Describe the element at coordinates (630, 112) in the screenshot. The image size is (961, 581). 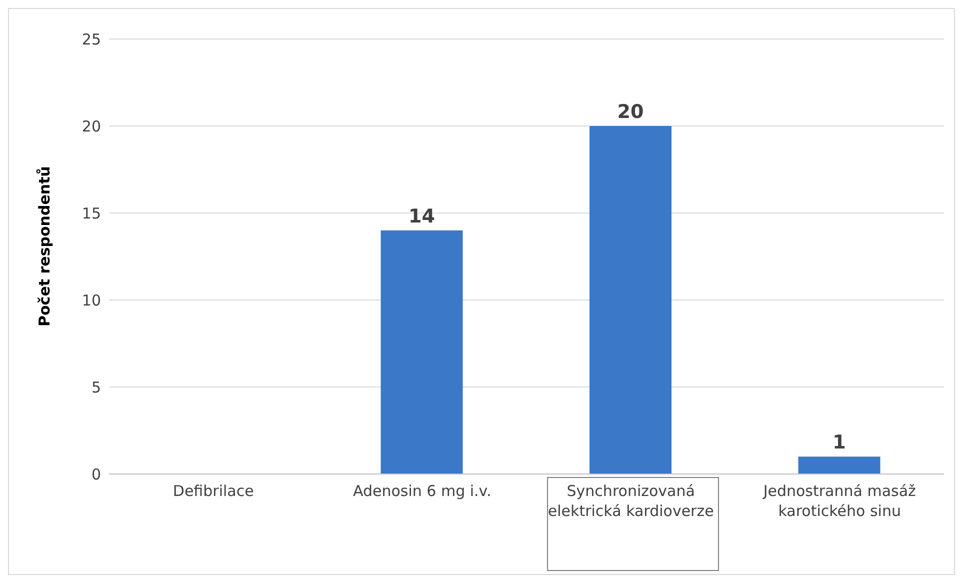
I see `data-label: 20` at that location.